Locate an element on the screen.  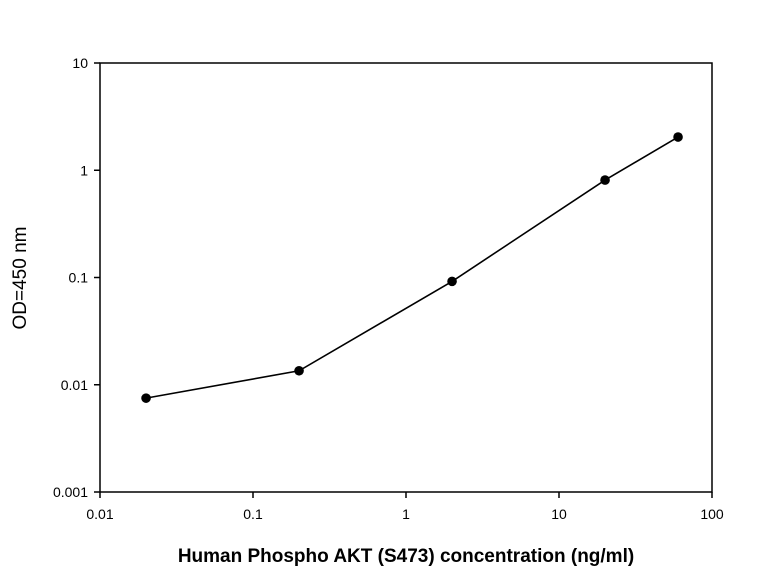
x-tick-label: 10 is located at coordinates (559, 514).